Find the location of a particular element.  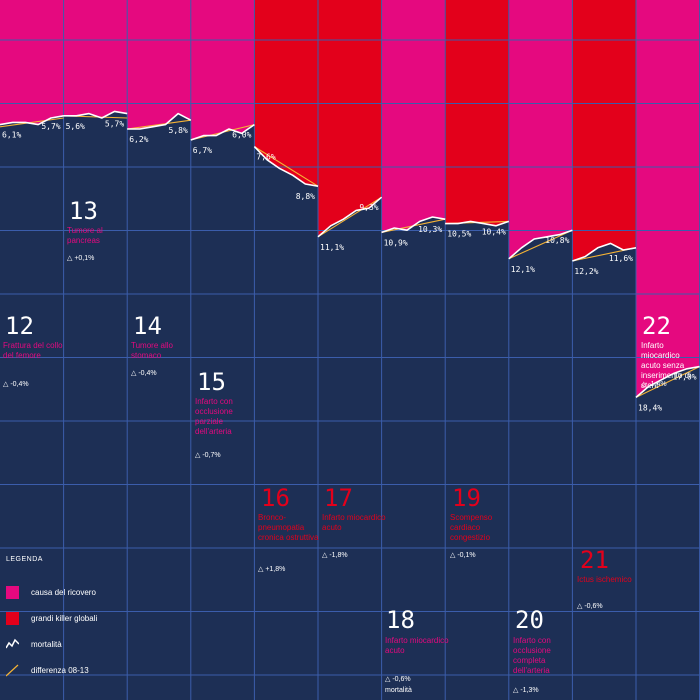

value-label-start-13: 5,6% is located at coordinates (75, 126).